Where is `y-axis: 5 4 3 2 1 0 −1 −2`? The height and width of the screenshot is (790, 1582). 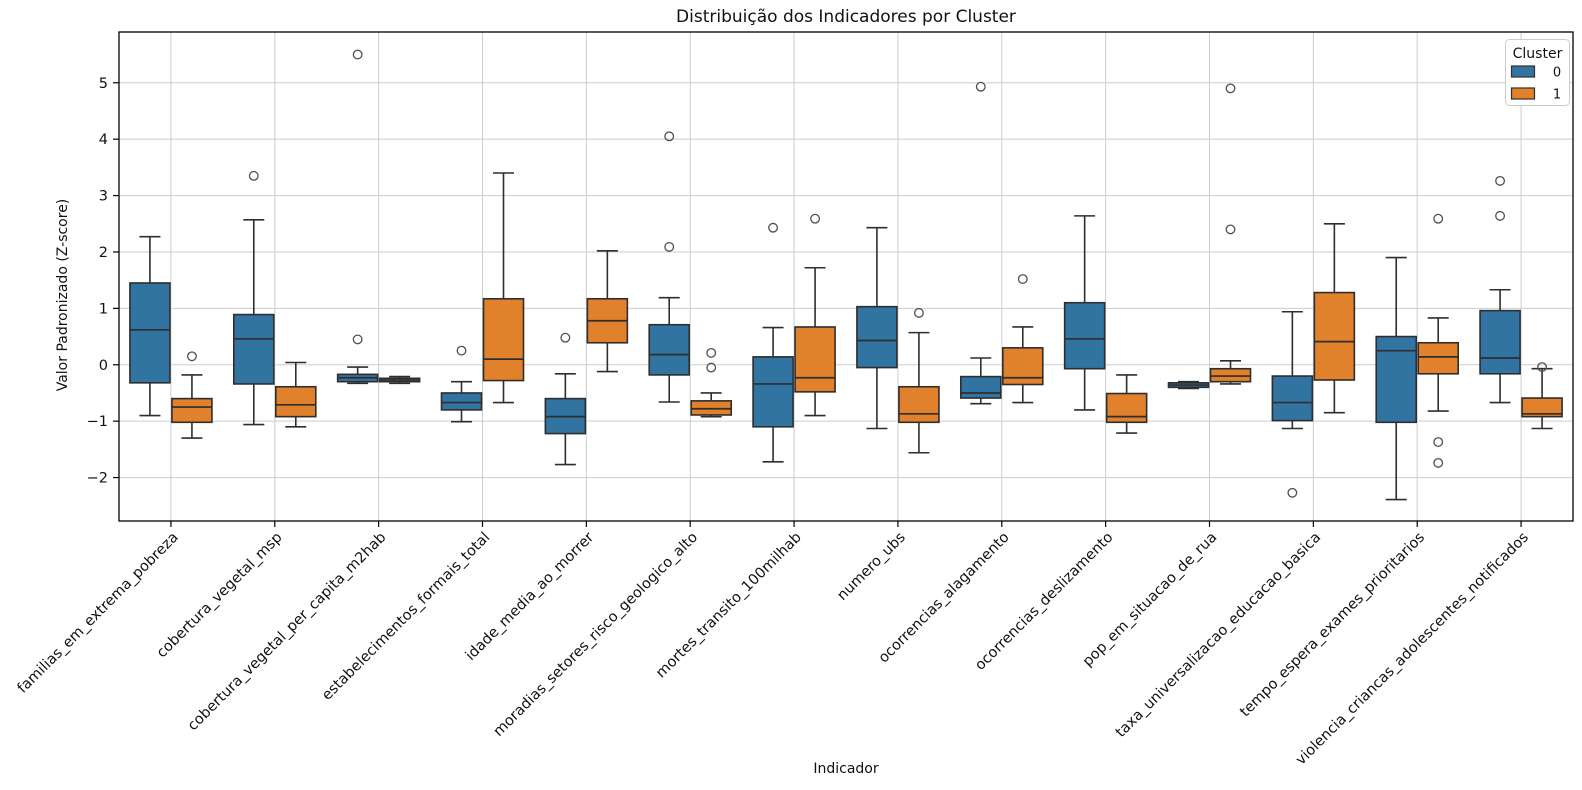 y-axis: 5 4 3 2 1 0 −1 −2 is located at coordinates (103, 281).